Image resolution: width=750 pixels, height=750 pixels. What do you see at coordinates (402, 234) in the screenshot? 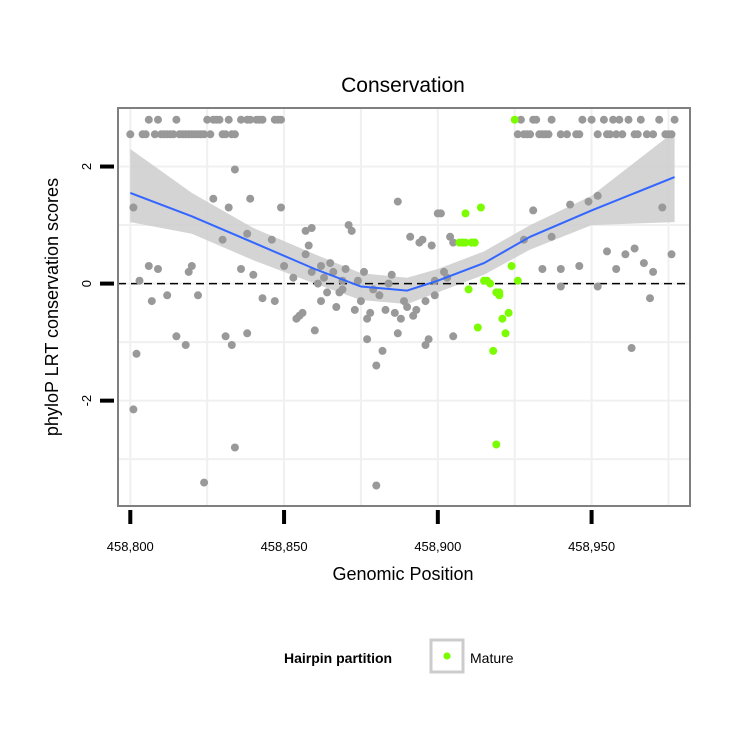
I see `smooth-trend-line` at bounding box center [402, 234].